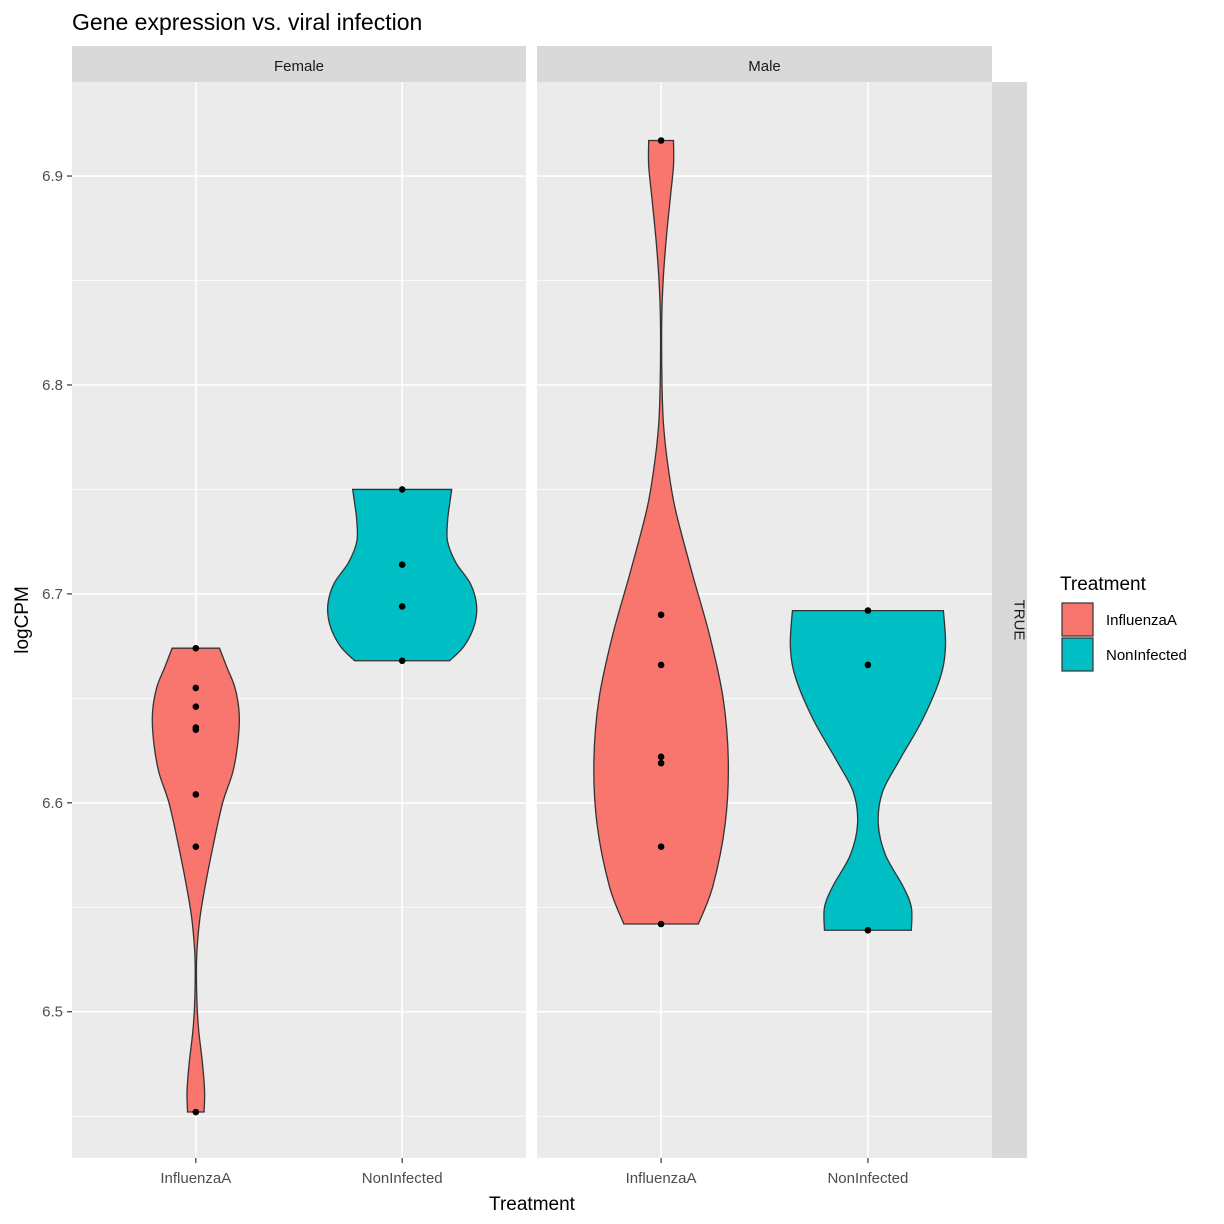  I want to click on facet-strip-female, so click(299, 64).